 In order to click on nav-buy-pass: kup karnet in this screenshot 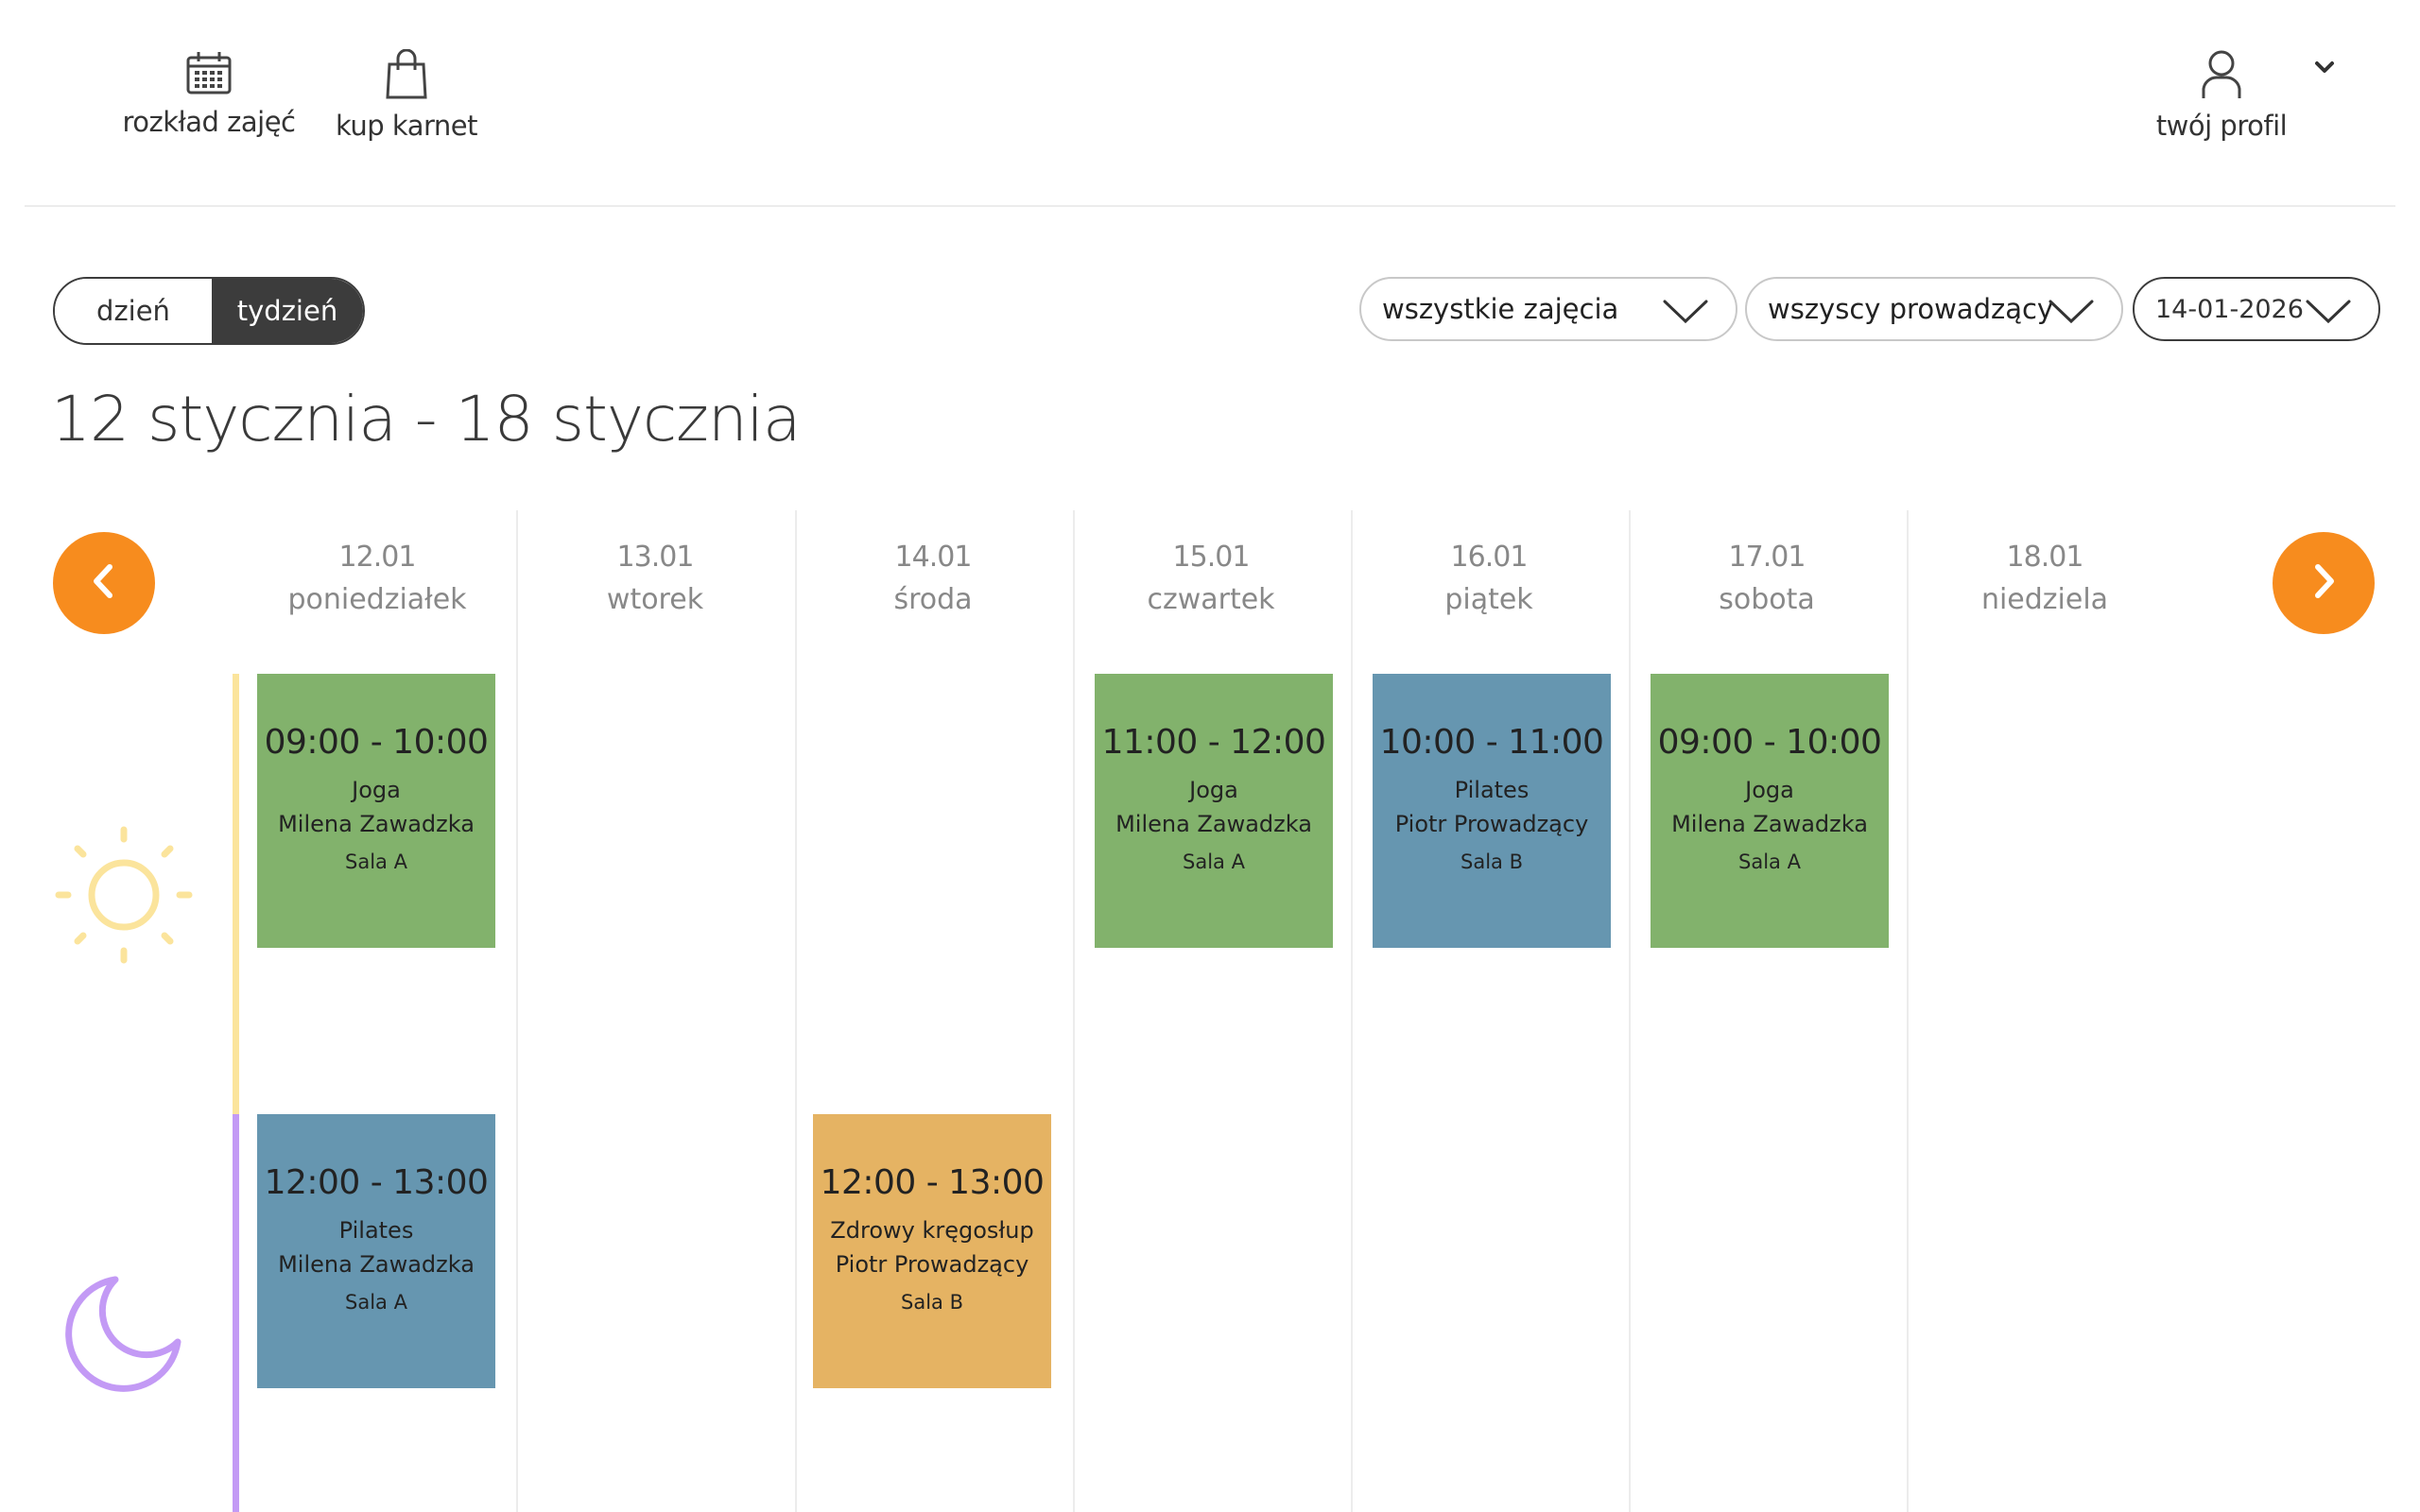, I will do `click(407, 95)`.